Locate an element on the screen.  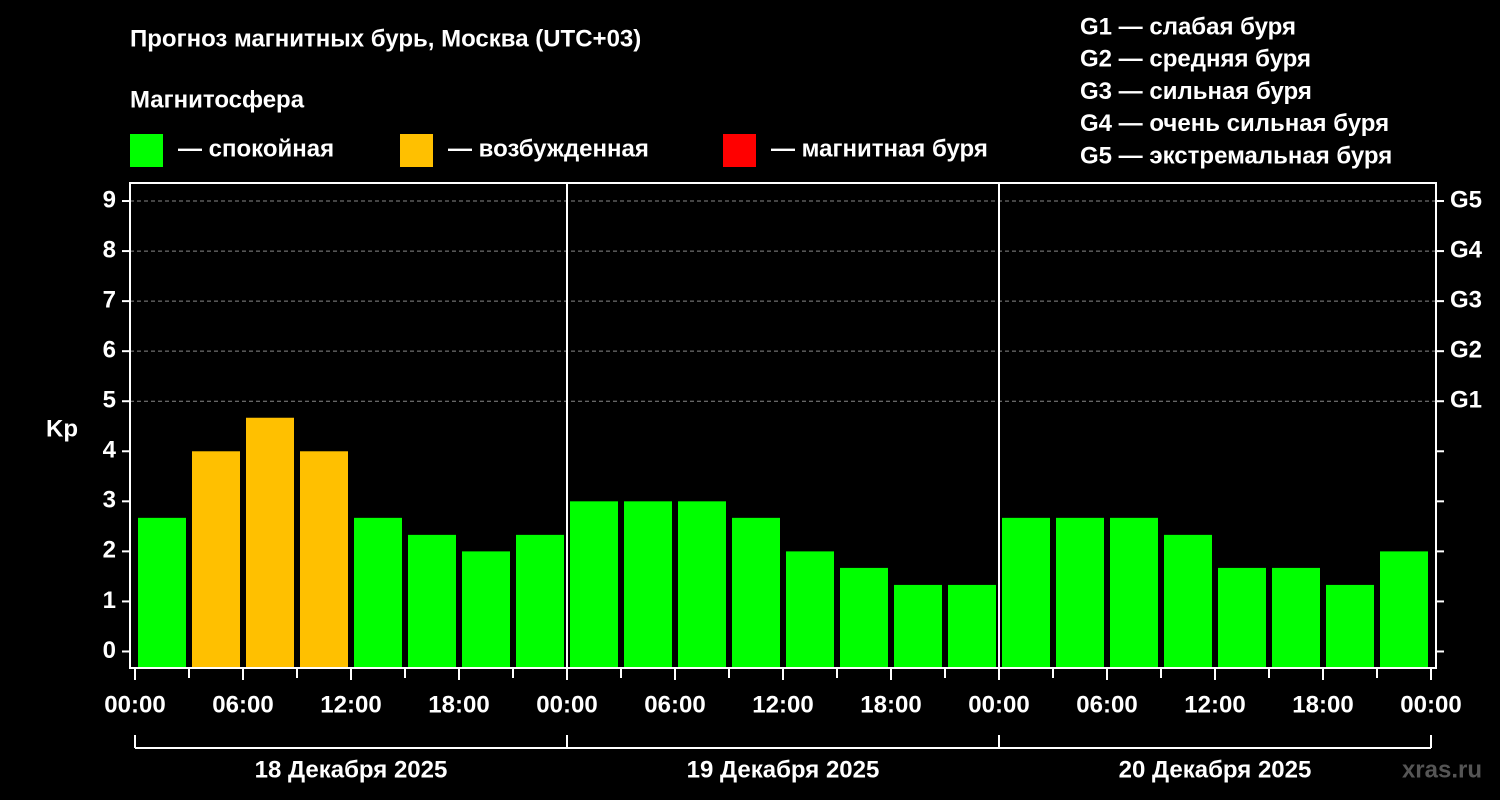
y2-tick-label: G3 is located at coordinates (1466, 299).